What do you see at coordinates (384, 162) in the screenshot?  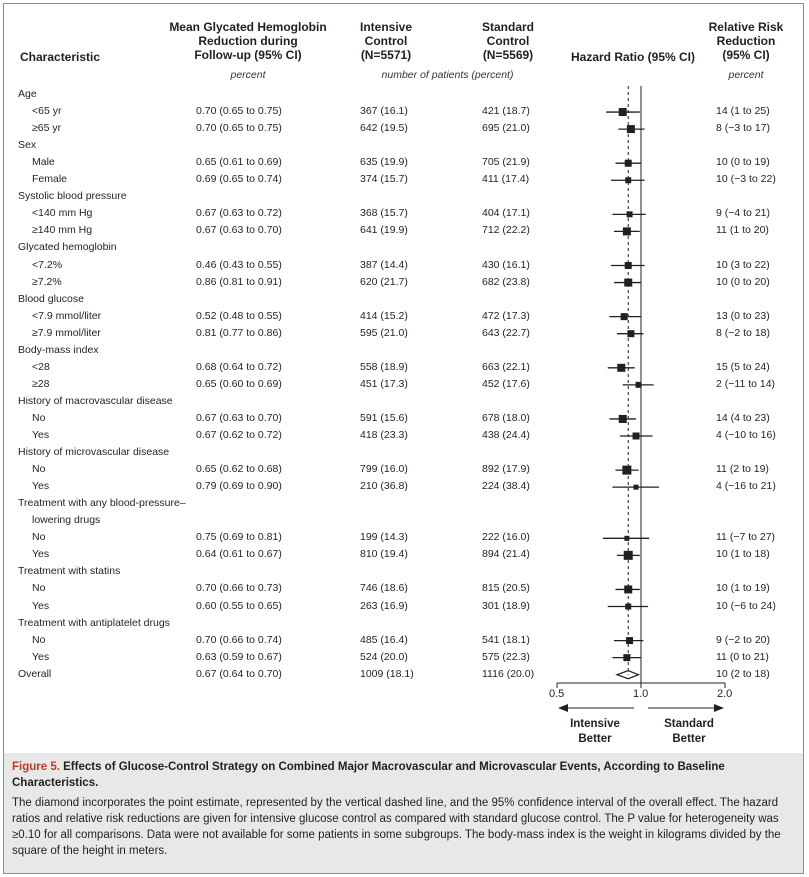 I see `intensive-count-cell: 635 (19.9)` at bounding box center [384, 162].